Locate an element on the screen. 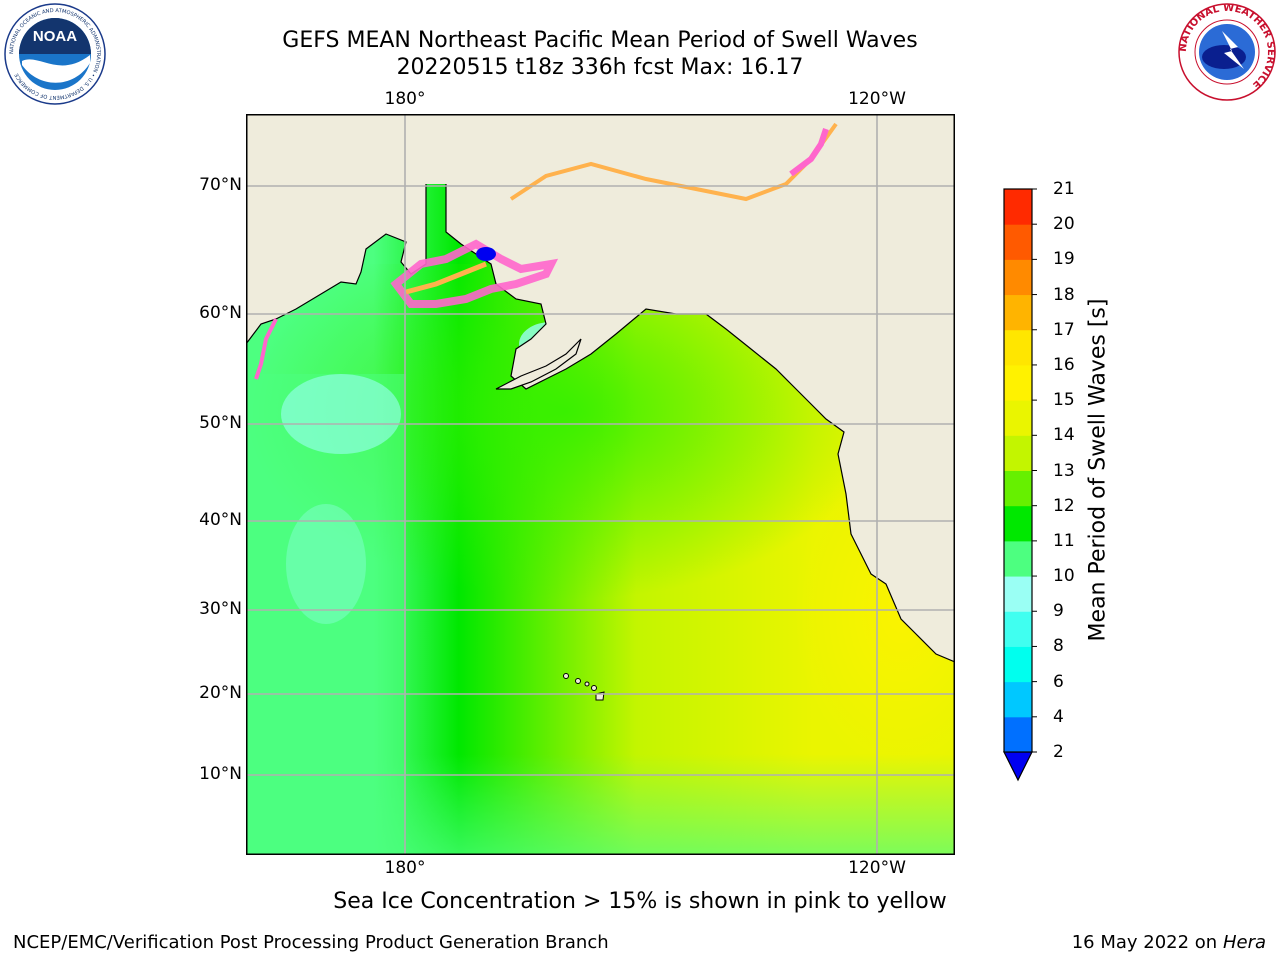 Image resolution: width=1280 pixels, height=960 pixels. sea-ice-west-edge is located at coordinates (266, 349).